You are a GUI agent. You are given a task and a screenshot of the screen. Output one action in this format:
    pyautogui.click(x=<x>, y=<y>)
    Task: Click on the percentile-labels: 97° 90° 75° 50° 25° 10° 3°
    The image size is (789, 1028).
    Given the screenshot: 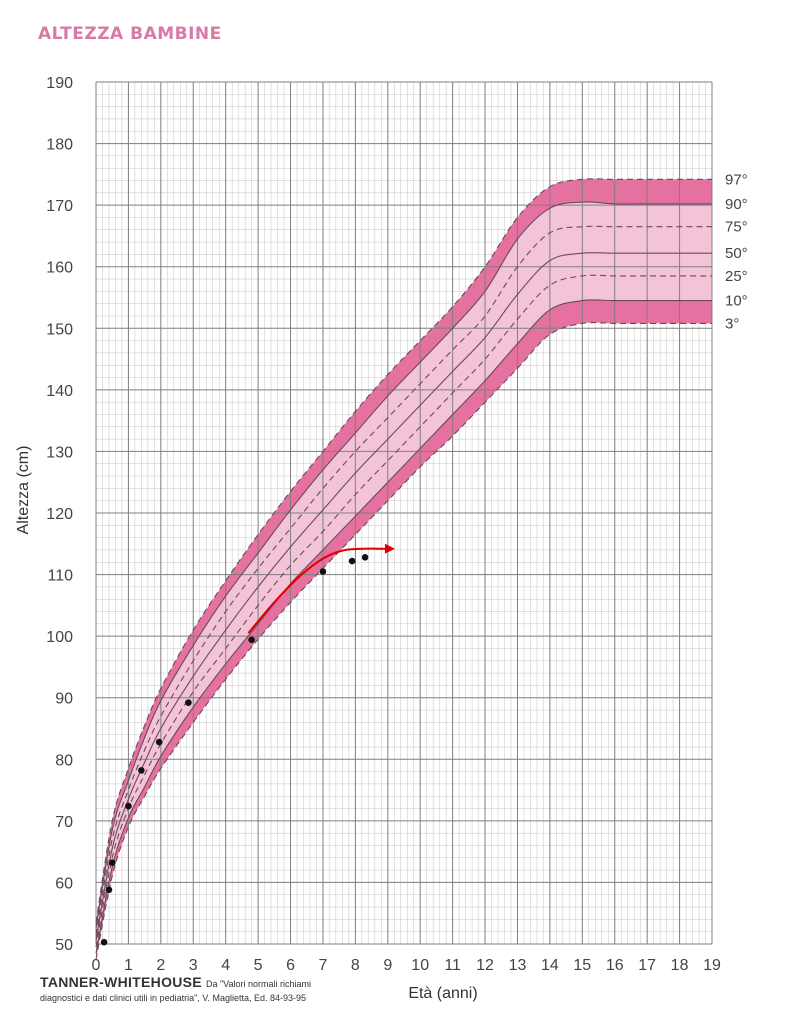 What is the action you would take?
    pyautogui.click(x=736, y=251)
    